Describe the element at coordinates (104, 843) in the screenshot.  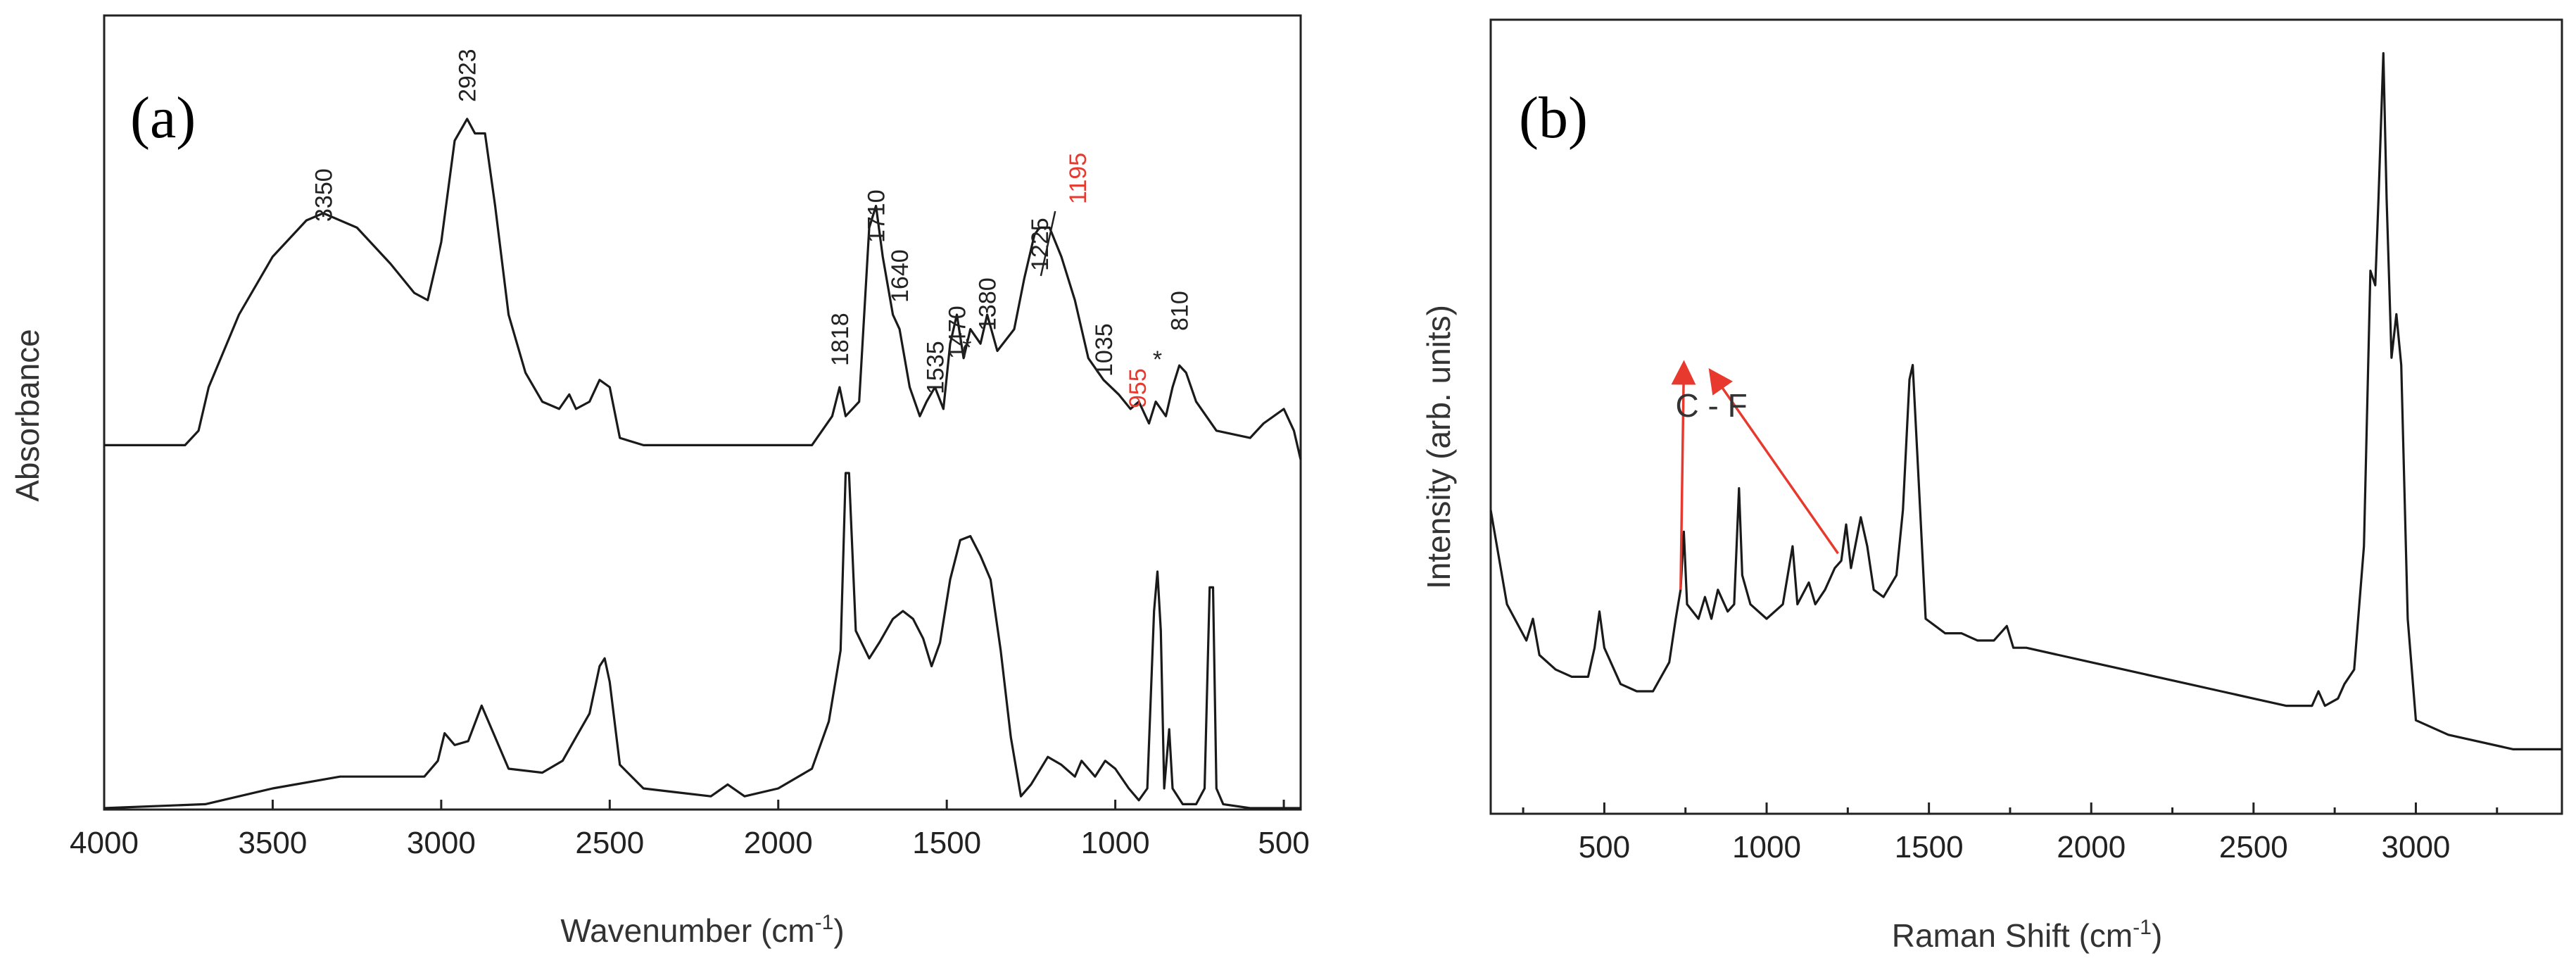
I see `panel-a-xtick-label: 4000` at that location.